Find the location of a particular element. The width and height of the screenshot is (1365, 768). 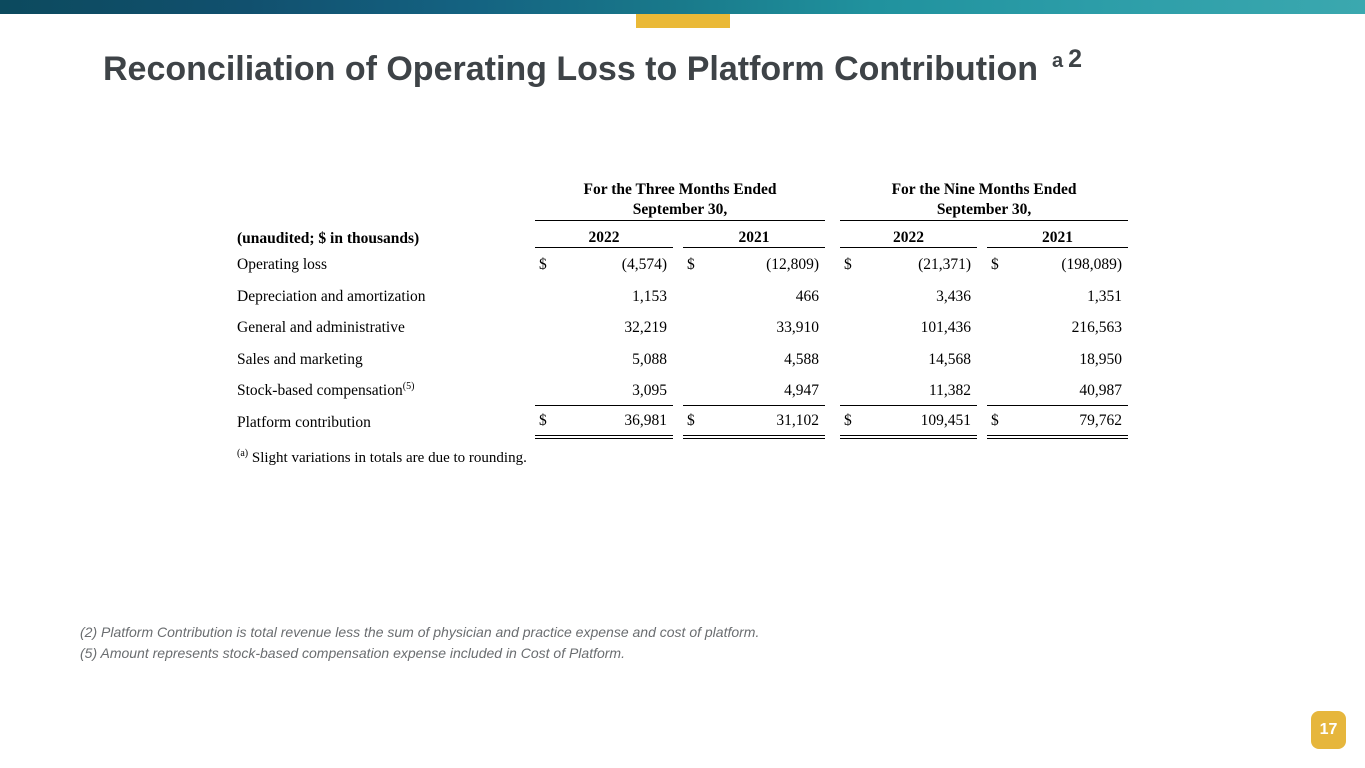

superscript-letter: a is located at coordinates (1058, 61).